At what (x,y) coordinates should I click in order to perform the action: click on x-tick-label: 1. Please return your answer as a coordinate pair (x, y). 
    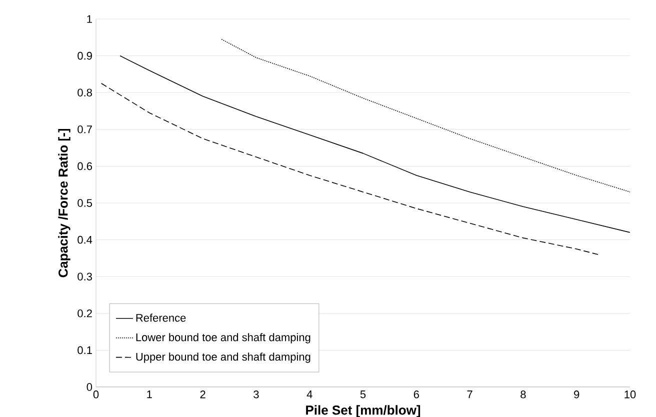
    Looking at the image, I should click on (149, 394).